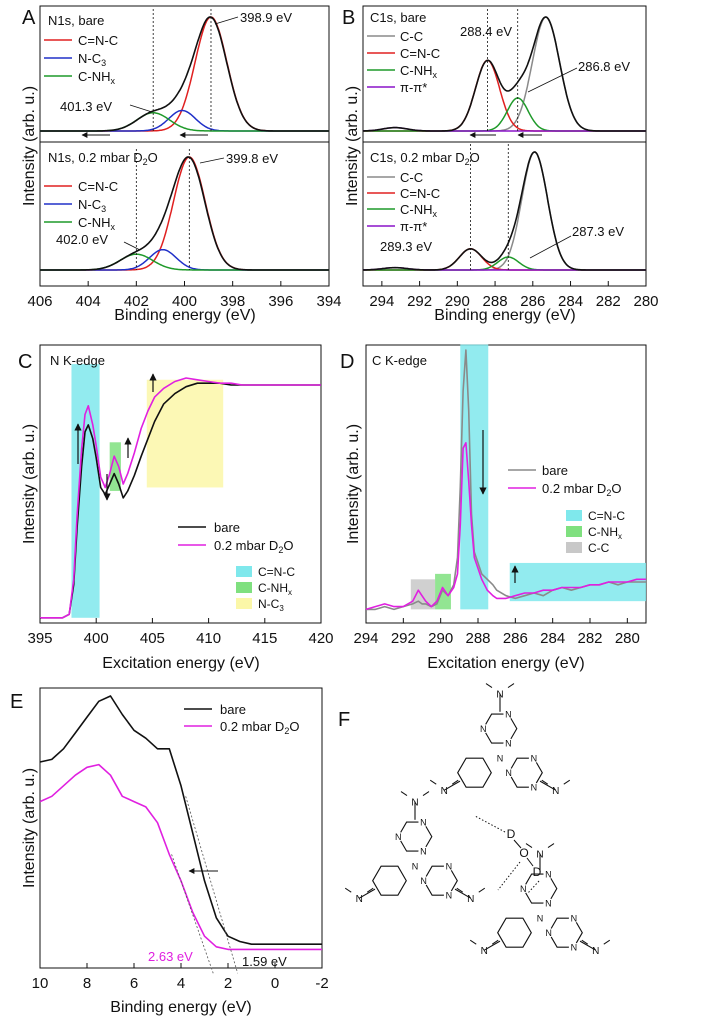 This screenshot has width=702, height=1018. What do you see at coordinates (98, 40) in the screenshot?
I see `legend-cnc: C=N-C` at bounding box center [98, 40].